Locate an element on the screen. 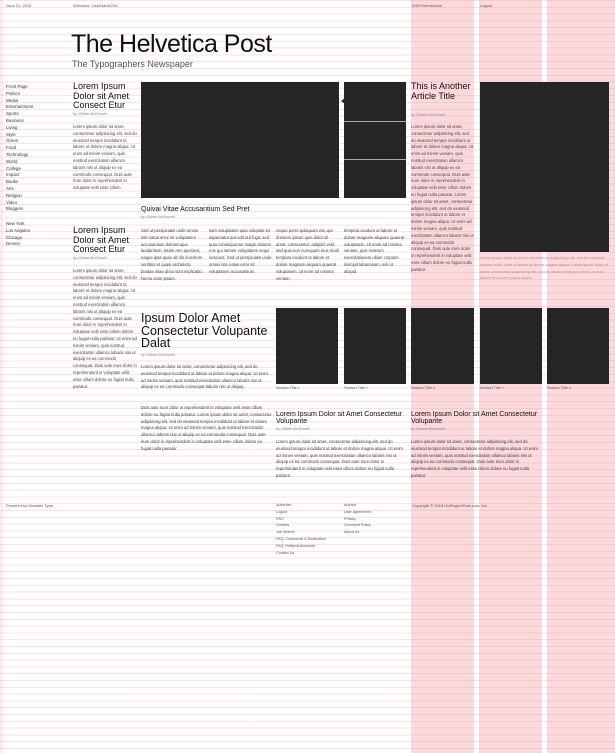 This screenshot has width=615, height=753. footer-link: About Us is located at coordinates (352, 532).